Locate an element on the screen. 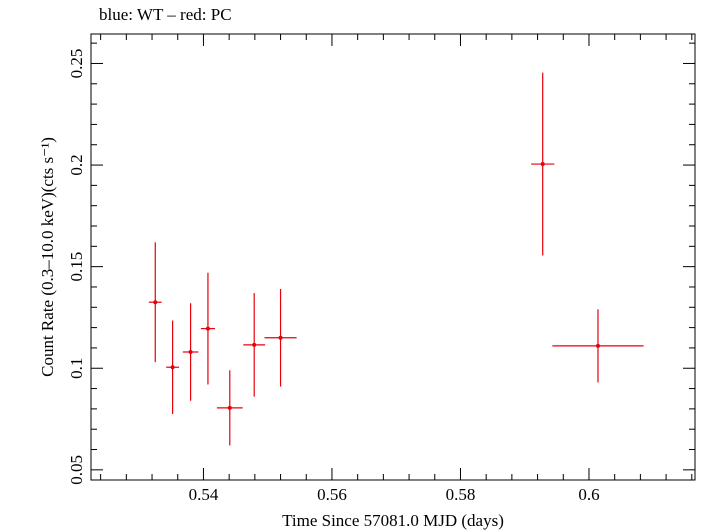 The image size is (709, 532). y-tick-label: 0.1 is located at coordinates (76, 368).